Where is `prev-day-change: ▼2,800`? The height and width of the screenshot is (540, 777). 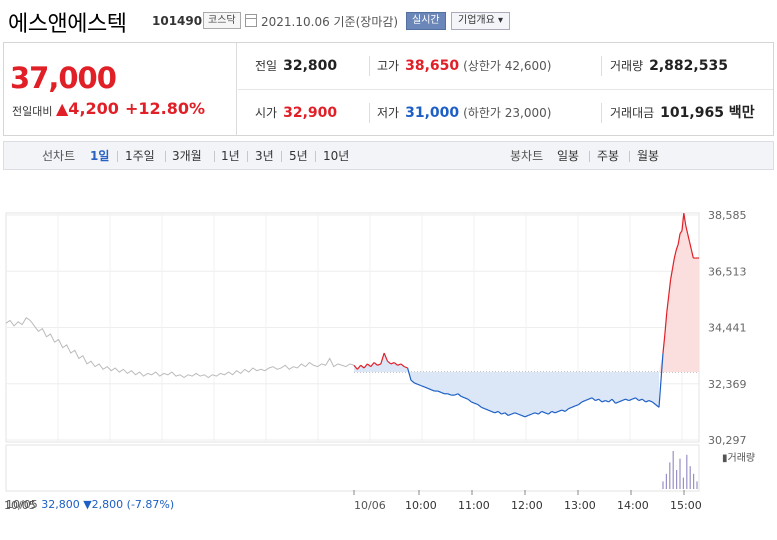 prev-day-change: ▼2,800 is located at coordinates (103, 504).